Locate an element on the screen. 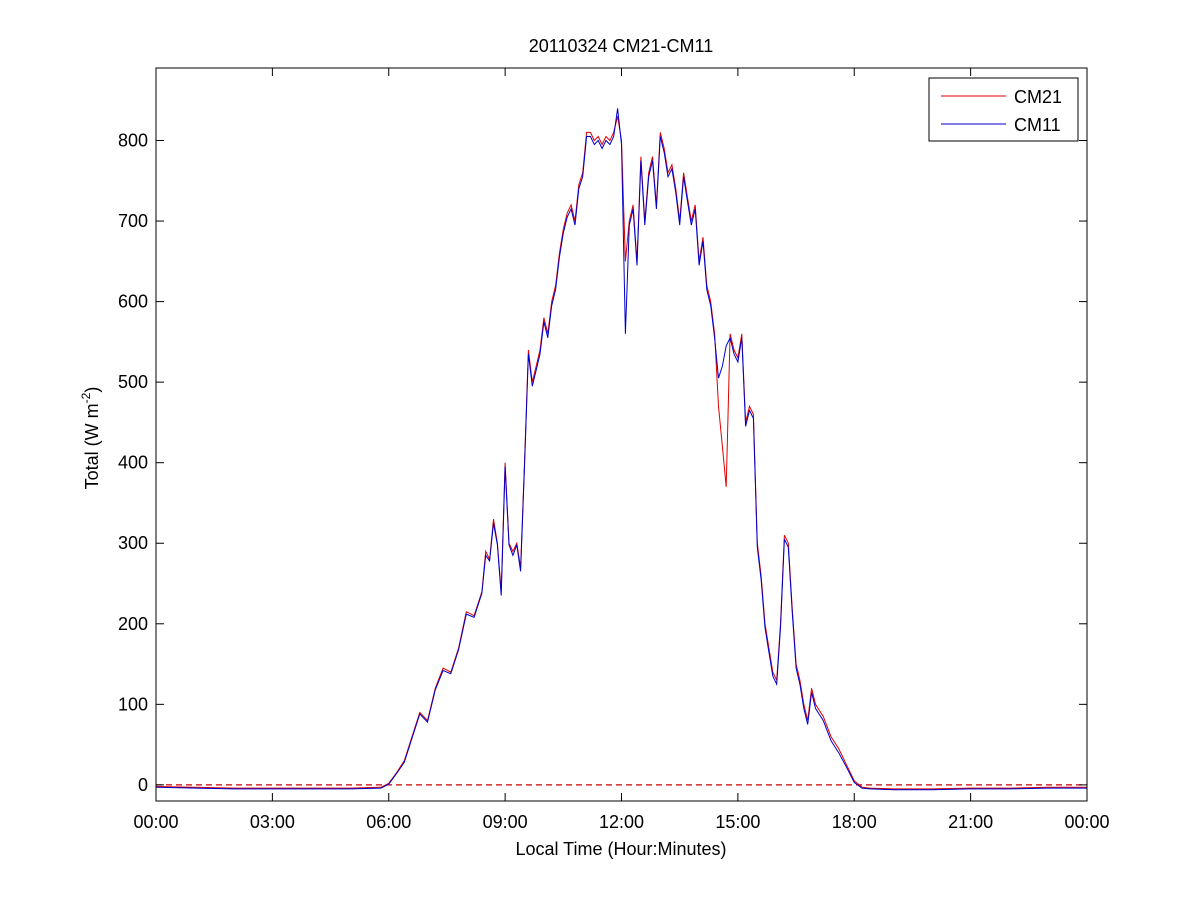 This screenshot has height=901, width=1201. y-tick-label: 300 is located at coordinates (133, 543).